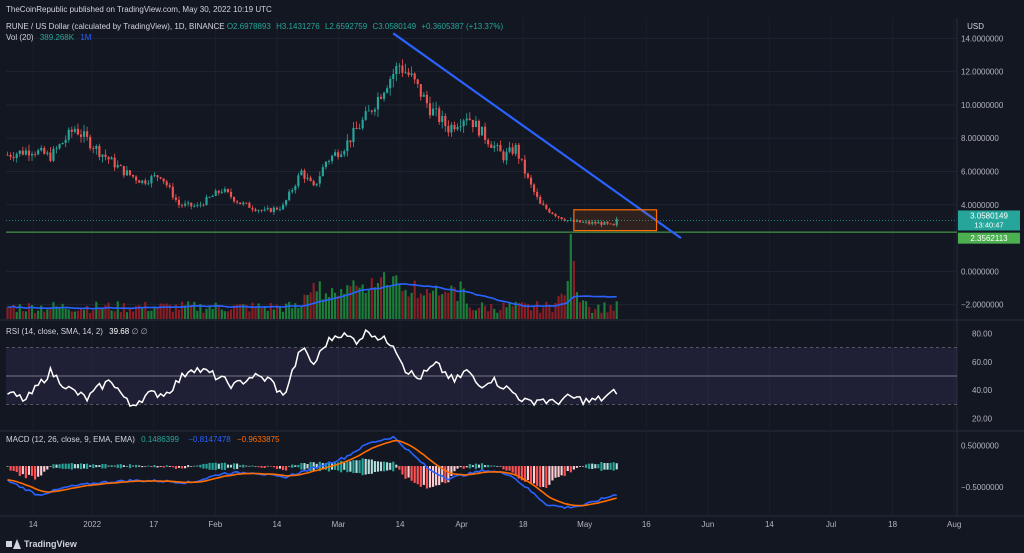 This screenshot has height=553, width=1024. Describe the element at coordinates (831, 524) in the screenshot. I see `time-tick-label: Jul` at that location.